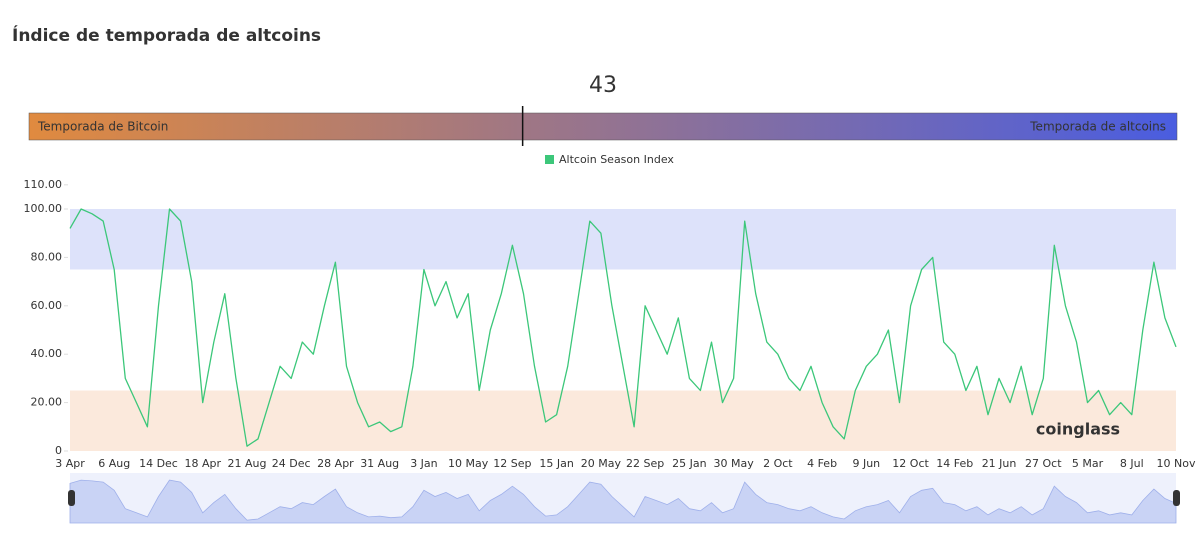  I want to click on x-tick-label: 18 Apr, so click(202, 463).